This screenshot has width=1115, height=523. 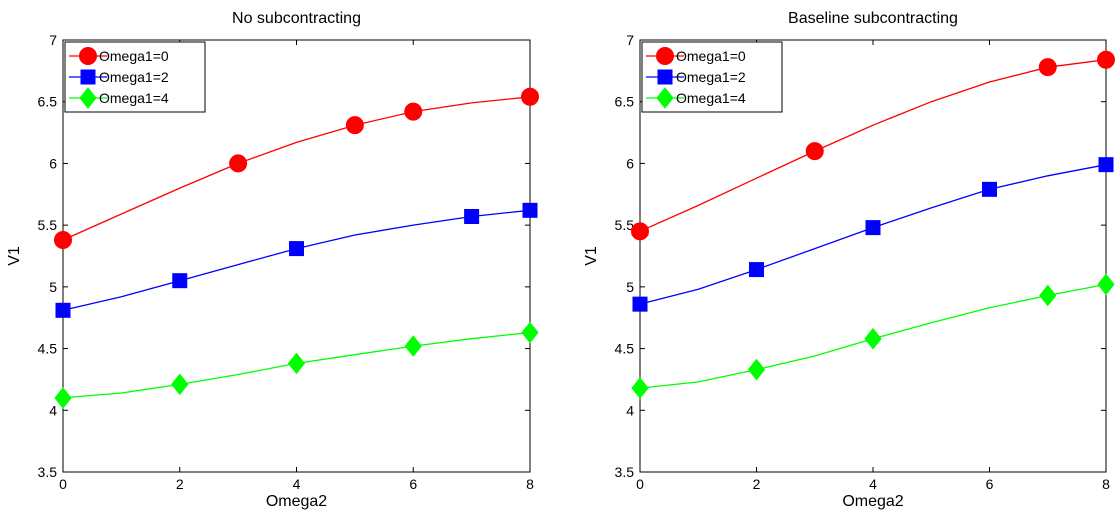 What do you see at coordinates (296, 18) in the screenshot?
I see `chart-title: No subcontracting` at bounding box center [296, 18].